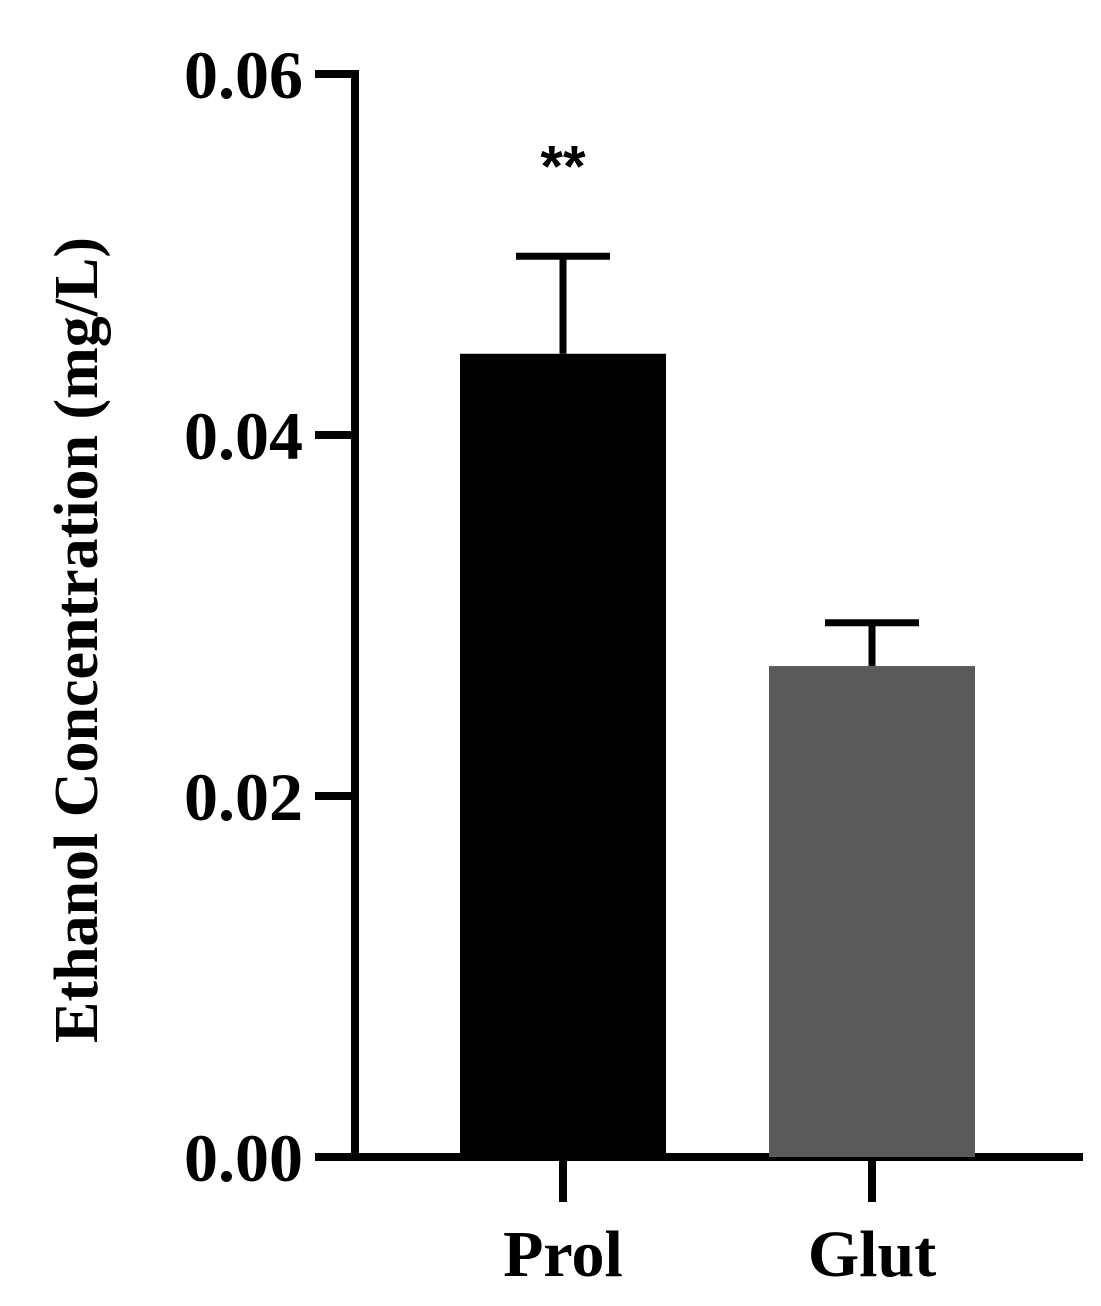 This screenshot has height=1306, width=1101. Describe the element at coordinates (563, 755) in the screenshot. I see `bar-prol` at that location.